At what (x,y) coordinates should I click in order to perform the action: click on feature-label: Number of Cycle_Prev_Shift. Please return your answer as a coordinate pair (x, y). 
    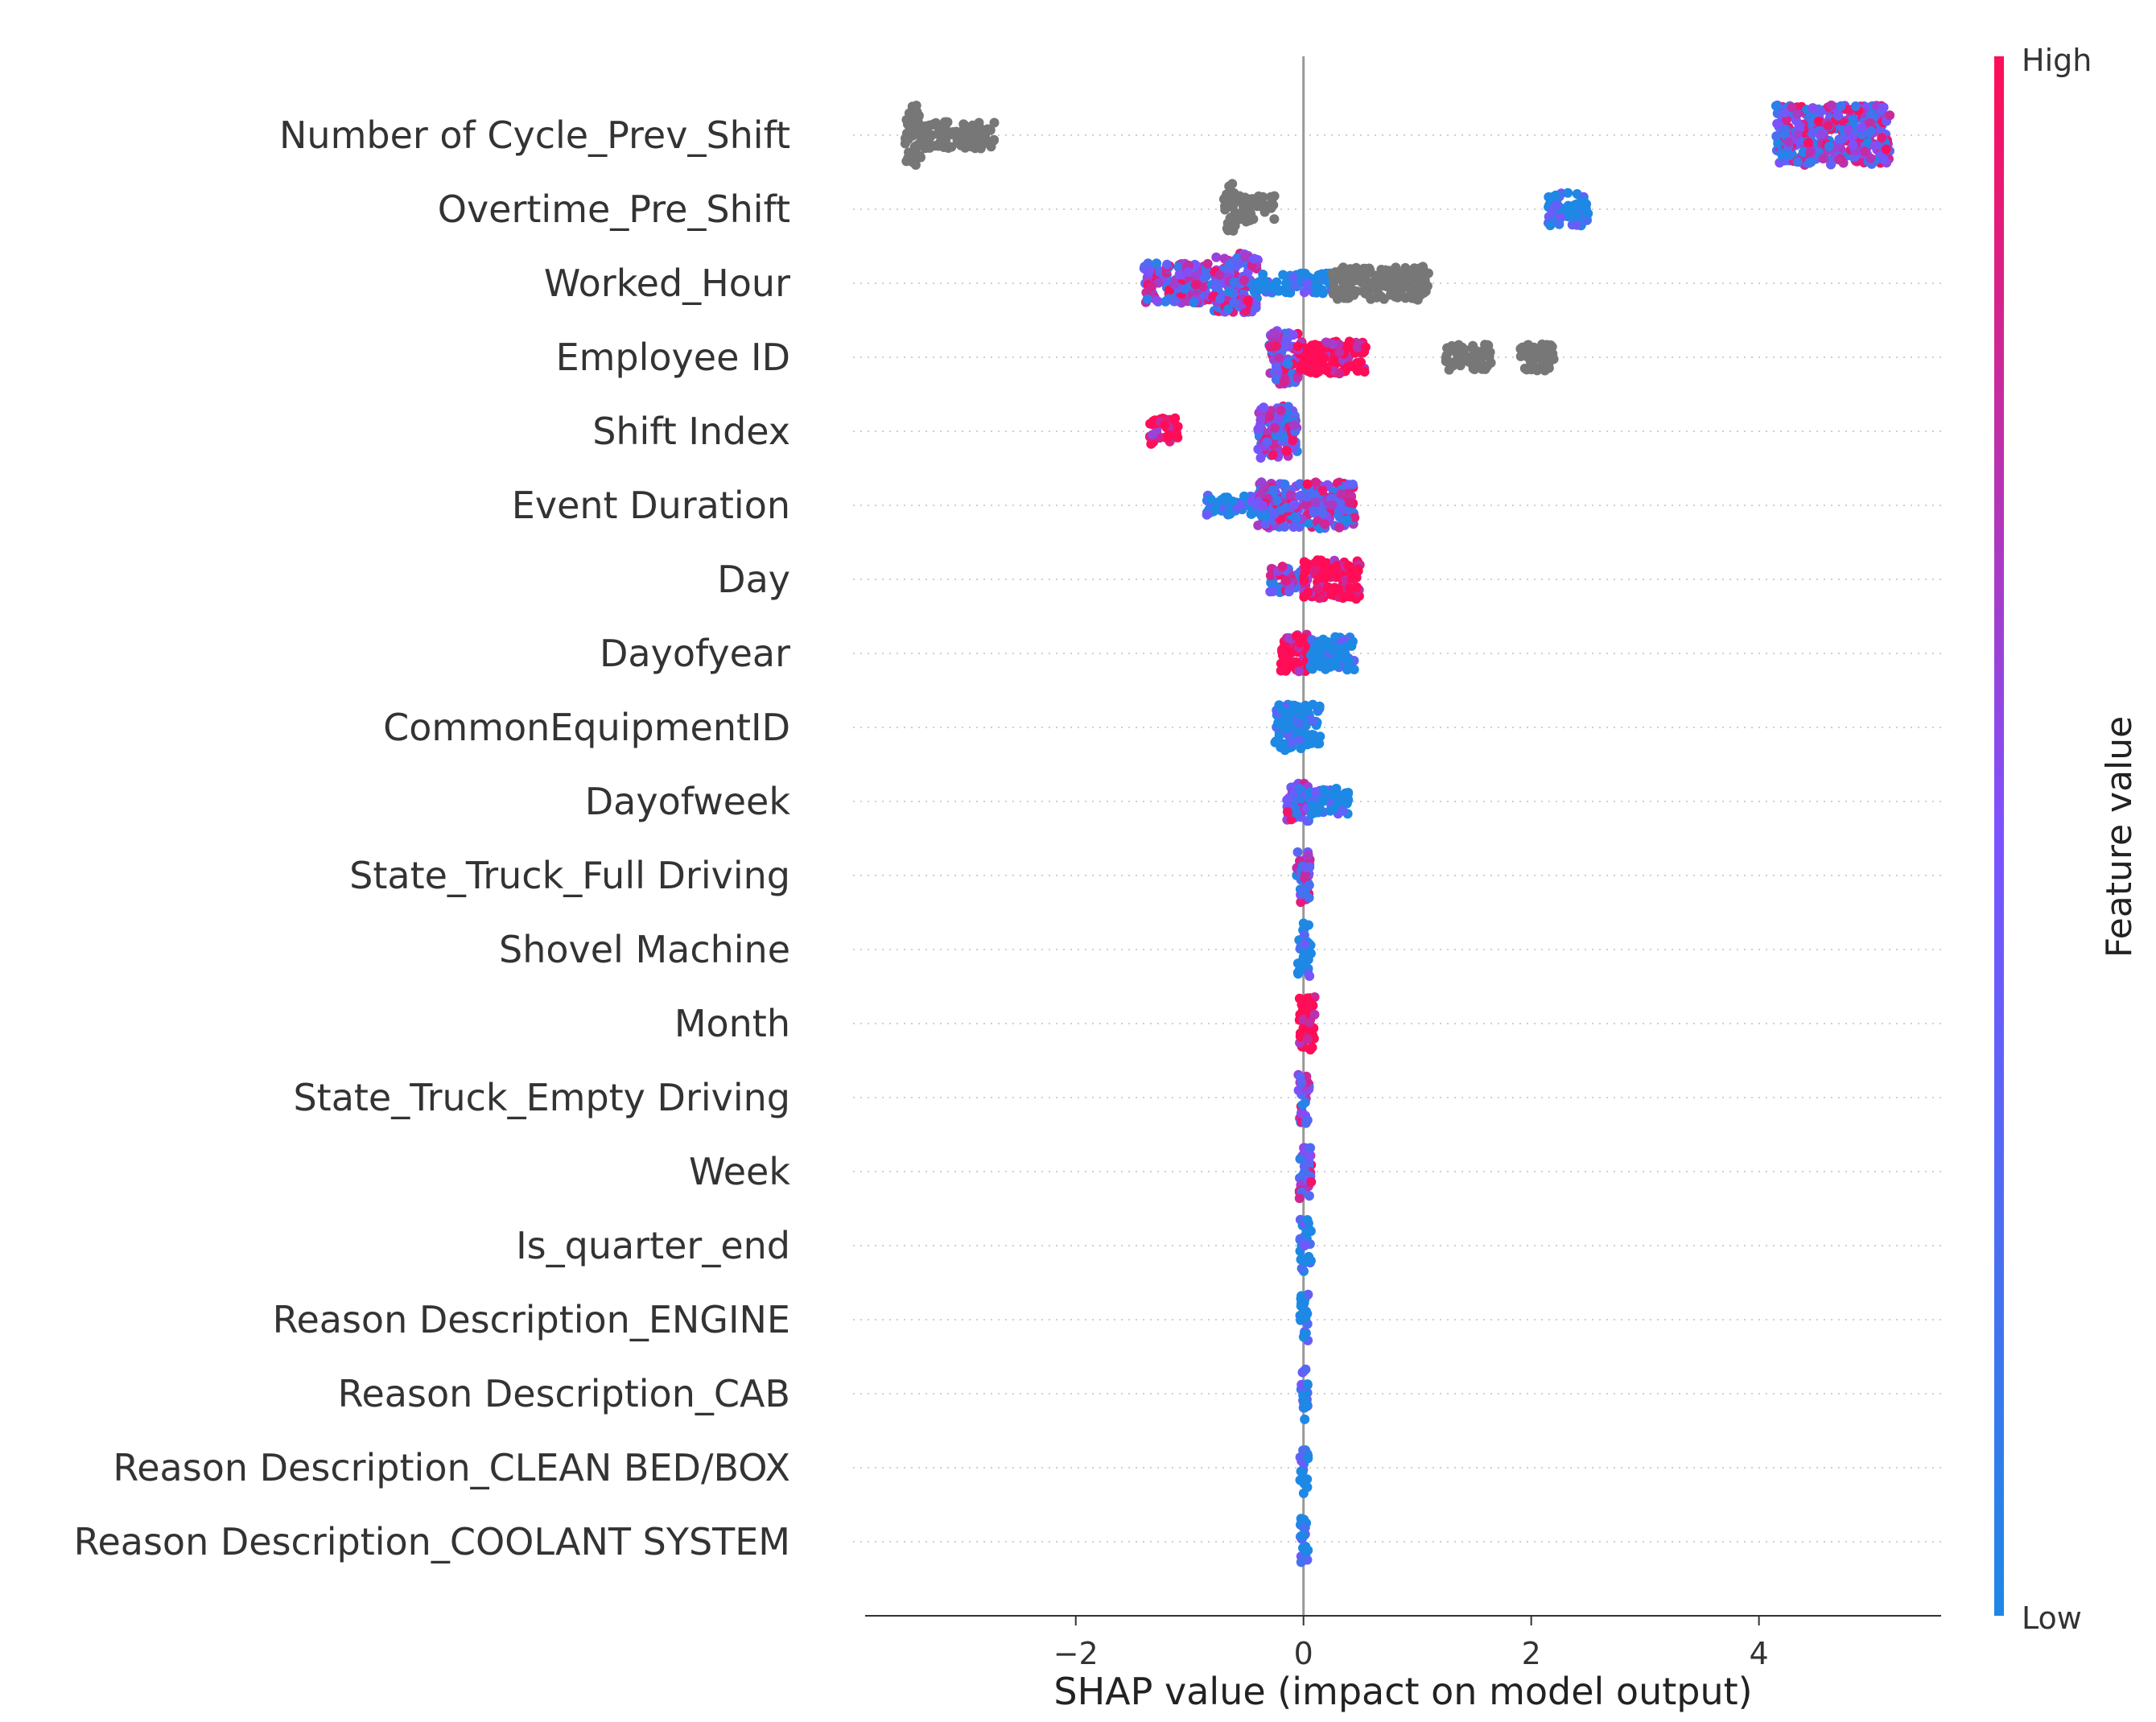
    Looking at the image, I should click on (534, 135).